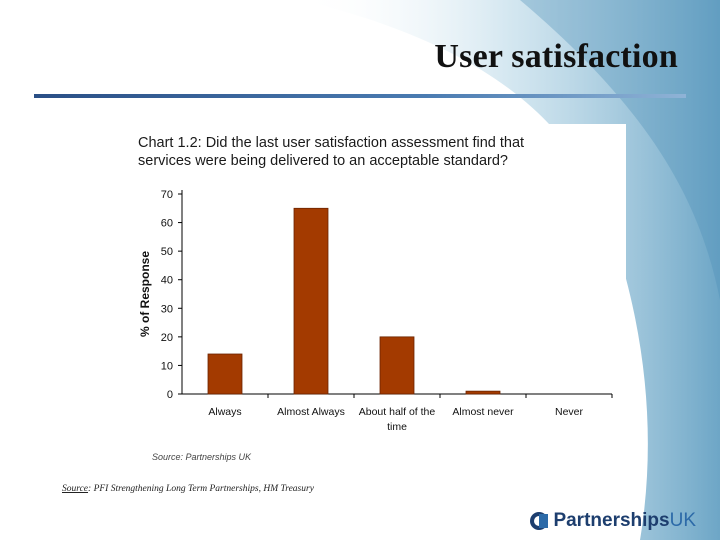  What do you see at coordinates (360, 96) in the screenshot?
I see `title-rule` at bounding box center [360, 96].